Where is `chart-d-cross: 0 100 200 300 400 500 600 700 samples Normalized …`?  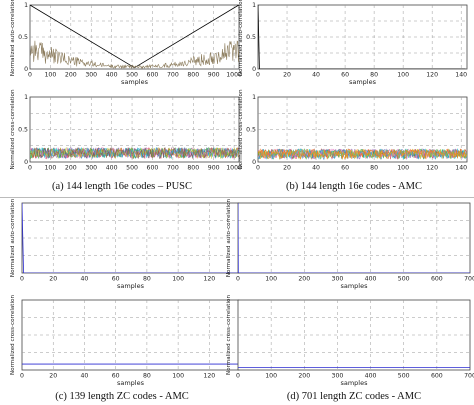
chart-d-cross: 0 100 200 300 400 500 600 700 samples Normalized … is located at coordinates (350, 341).